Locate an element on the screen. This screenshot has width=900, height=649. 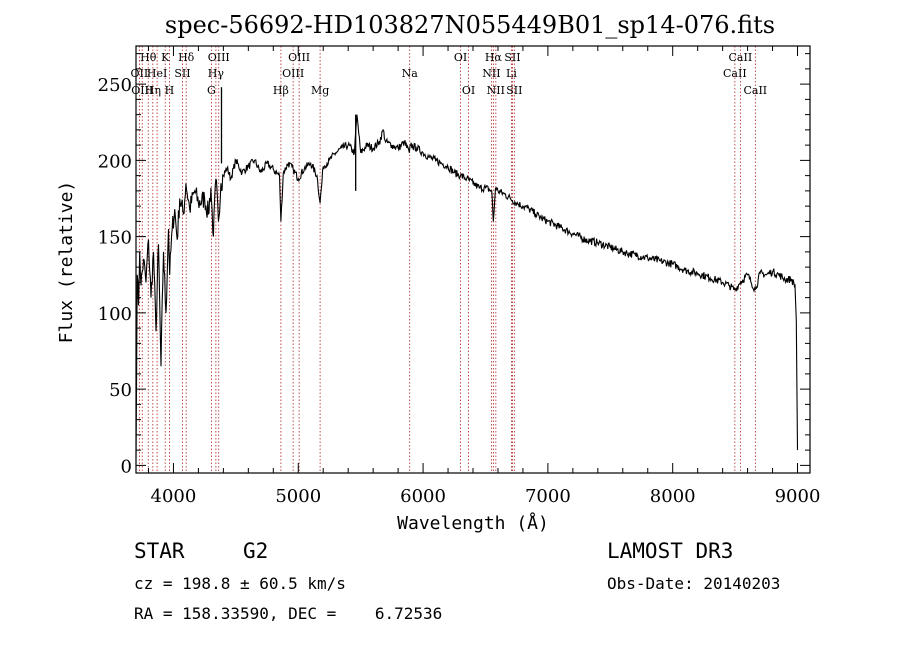
line-label-19: NII is located at coordinates (491, 73).